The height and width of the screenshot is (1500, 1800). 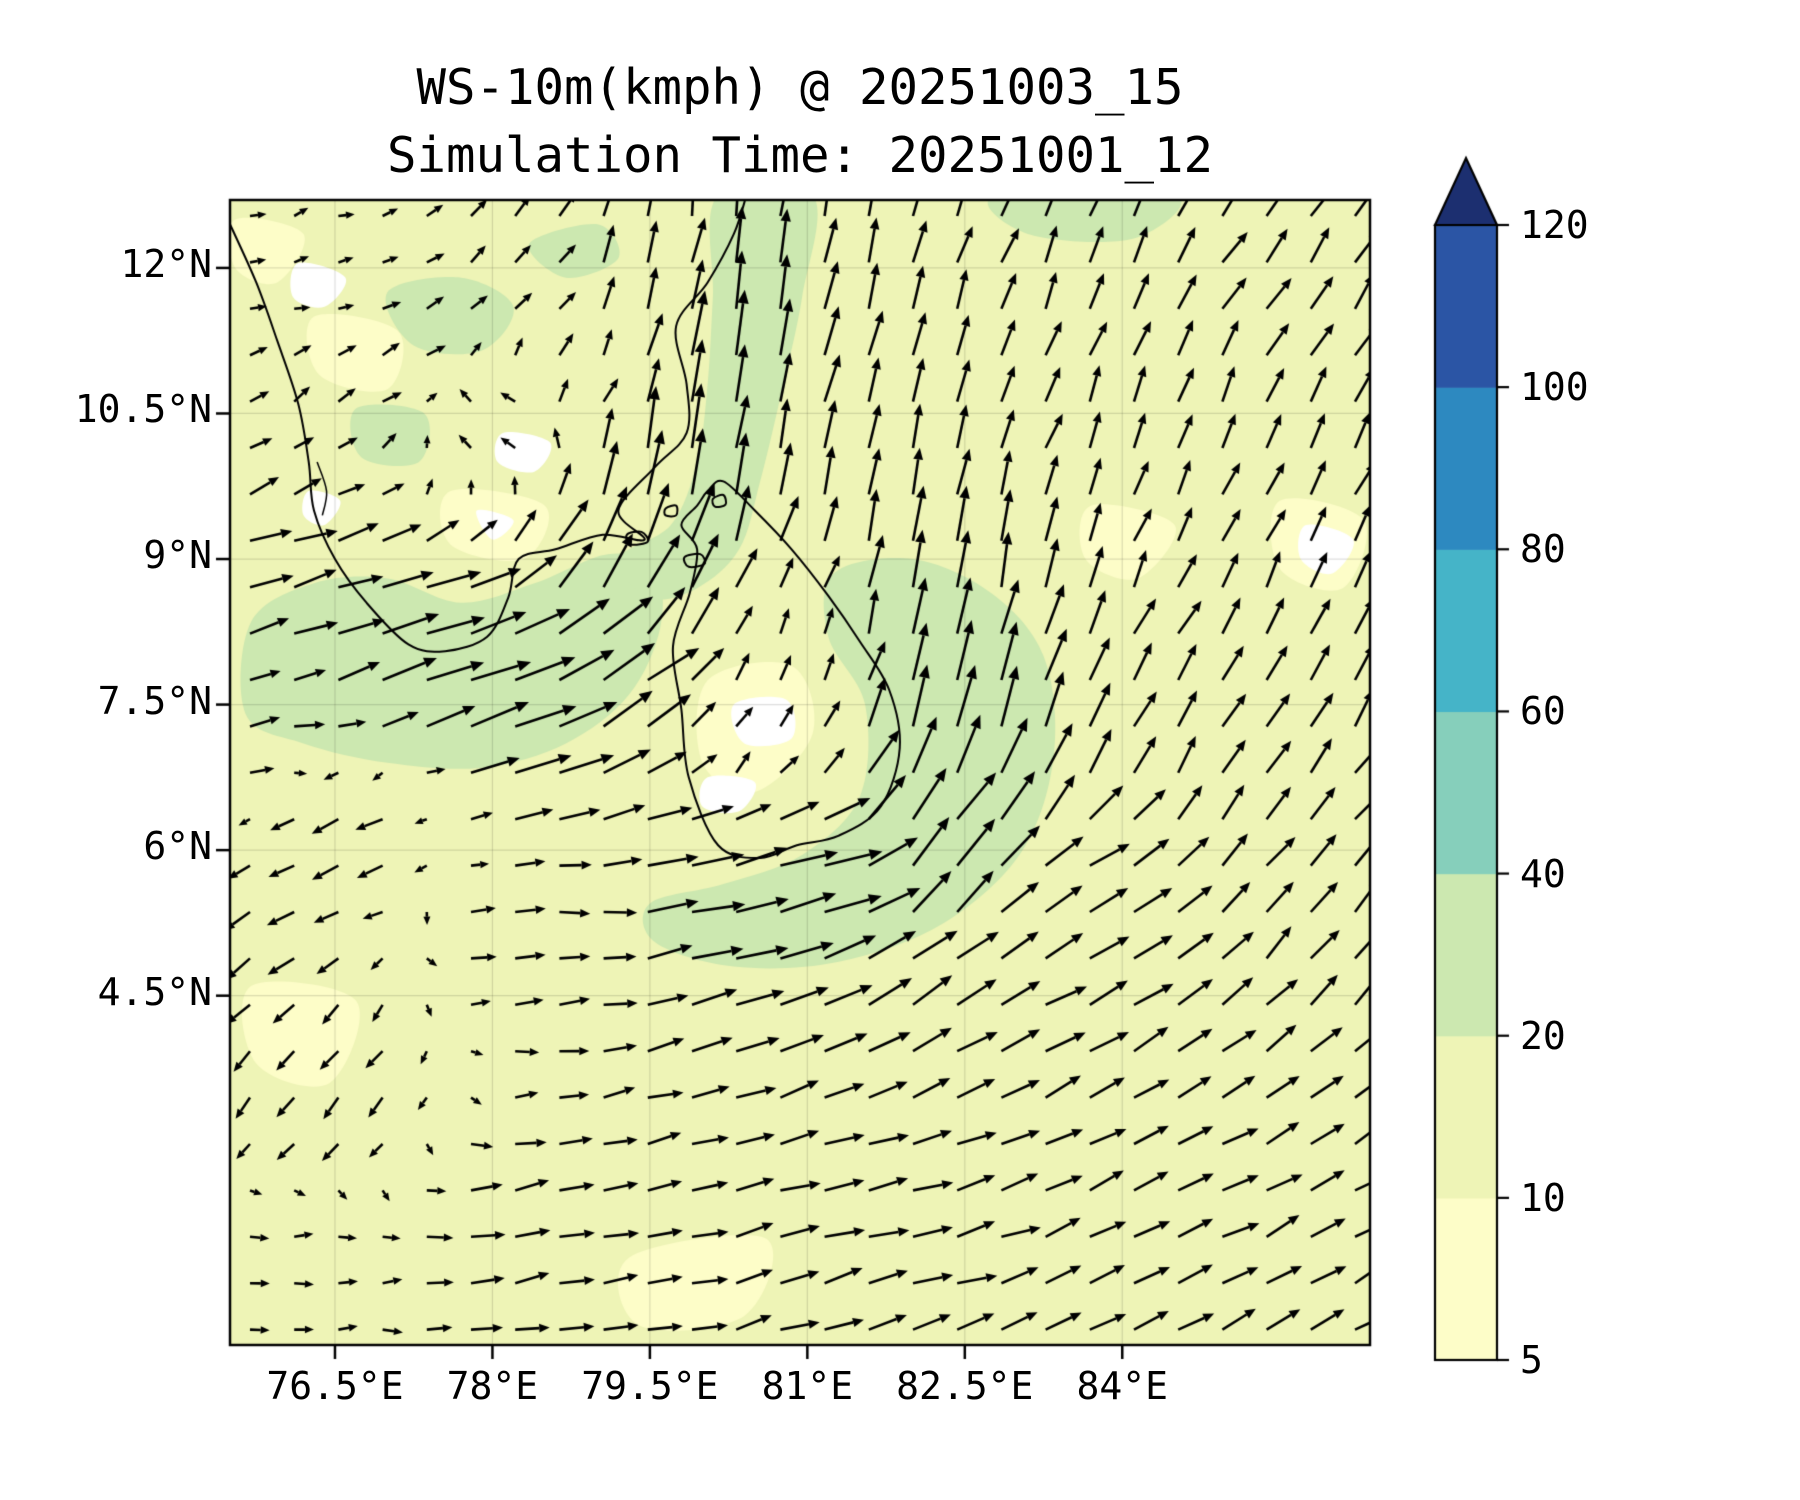 I want to click on colorbar-tick-label: 60, so click(x=1543, y=711).